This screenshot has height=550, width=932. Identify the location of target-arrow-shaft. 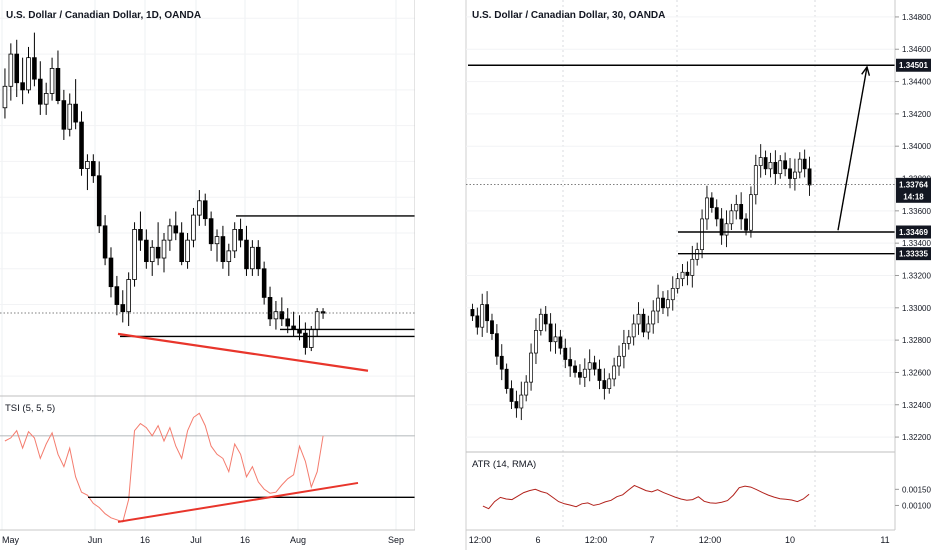
(852, 148).